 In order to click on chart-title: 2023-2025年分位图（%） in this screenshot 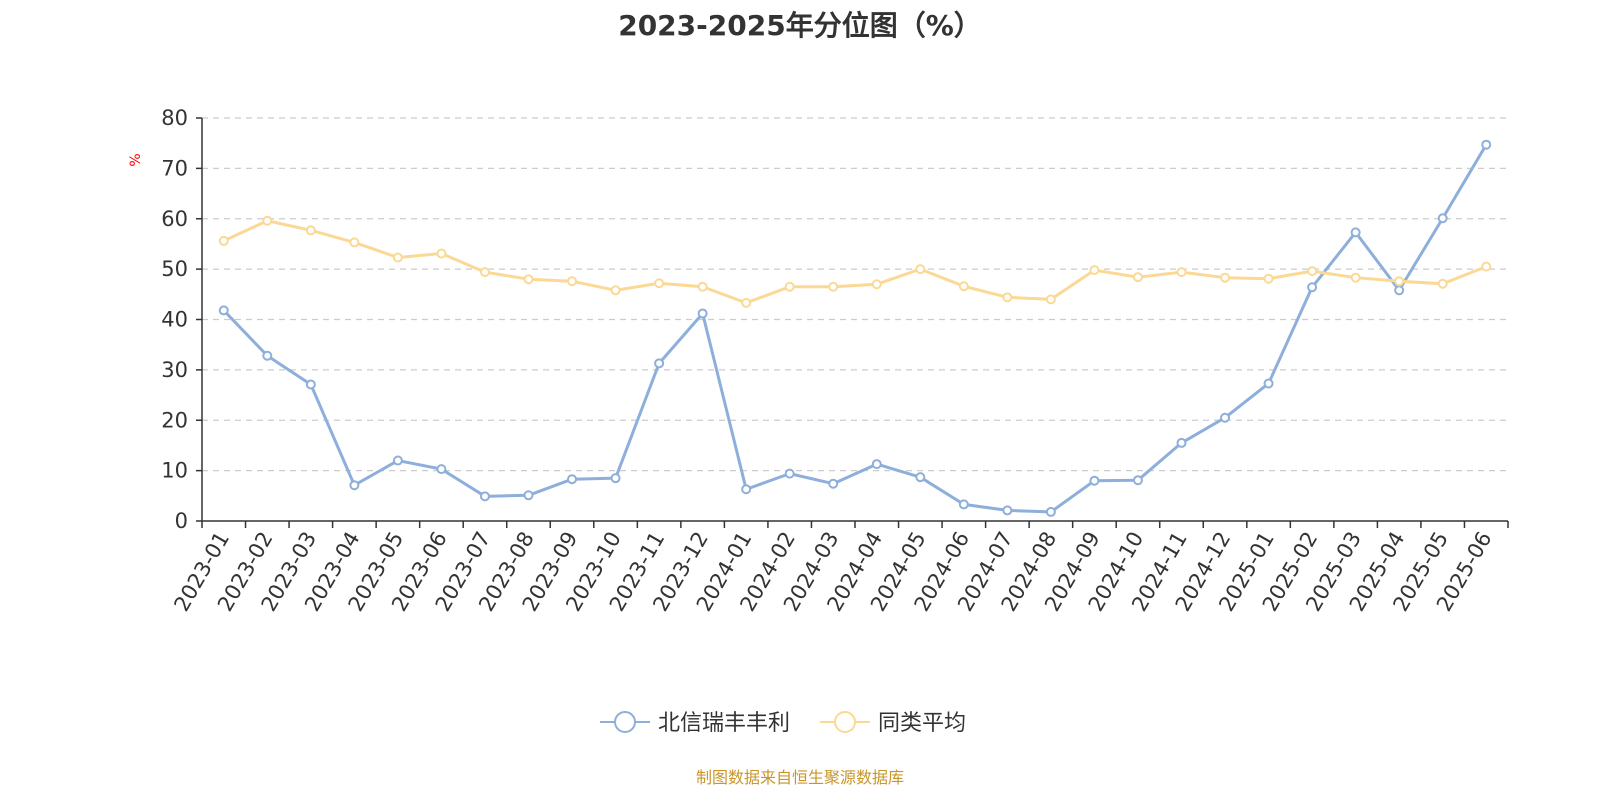, I will do `click(800, 25)`.